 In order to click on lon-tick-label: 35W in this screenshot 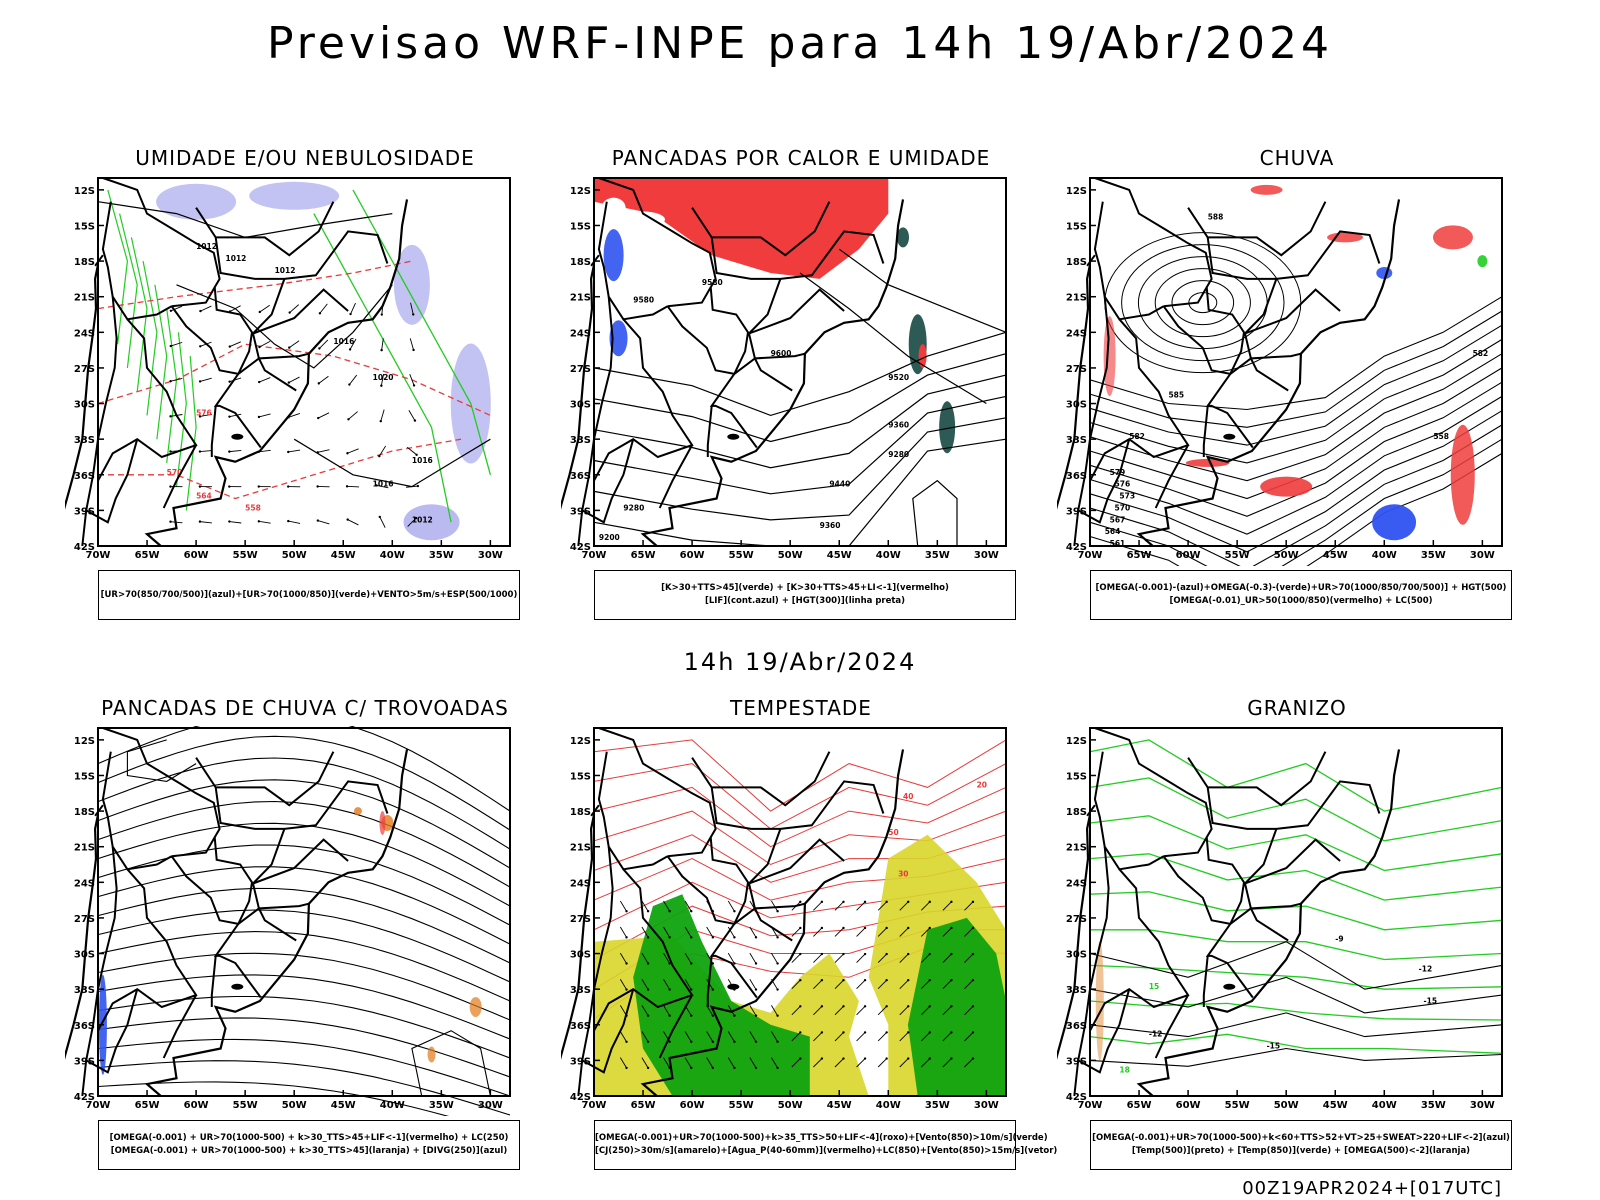, I will do `click(1433, 555)`.